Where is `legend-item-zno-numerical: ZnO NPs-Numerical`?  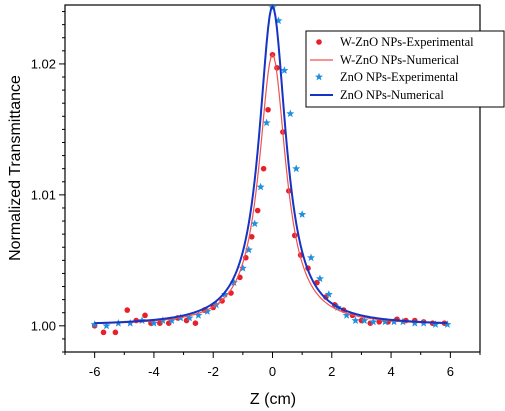
legend-item-zno-numerical: ZnO NPs-Numerical is located at coordinates (377, 95).